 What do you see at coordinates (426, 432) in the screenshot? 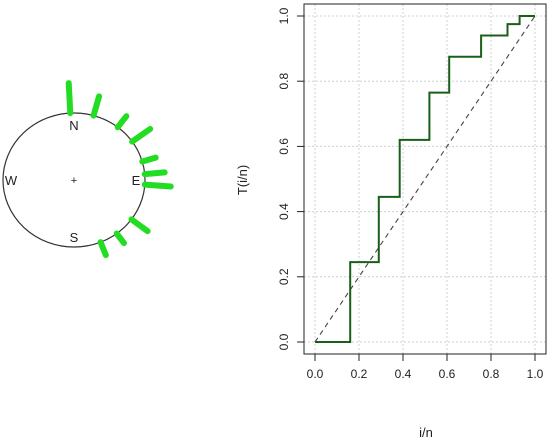
I see `x-axis-label: i/n` at bounding box center [426, 432].